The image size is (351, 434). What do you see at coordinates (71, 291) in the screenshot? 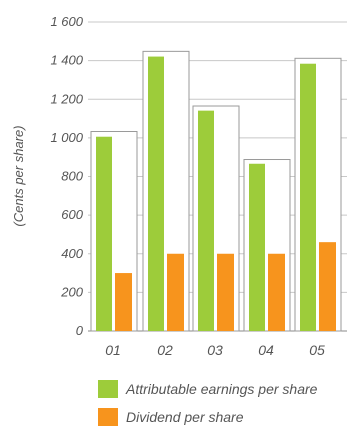
I see `y-tick-label: 200` at bounding box center [71, 291].